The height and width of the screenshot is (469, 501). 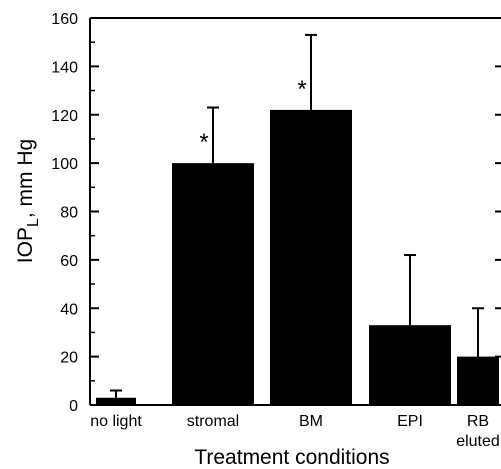 What do you see at coordinates (64, 67) in the screenshot?
I see `y-tick-label: 140` at bounding box center [64, 67].